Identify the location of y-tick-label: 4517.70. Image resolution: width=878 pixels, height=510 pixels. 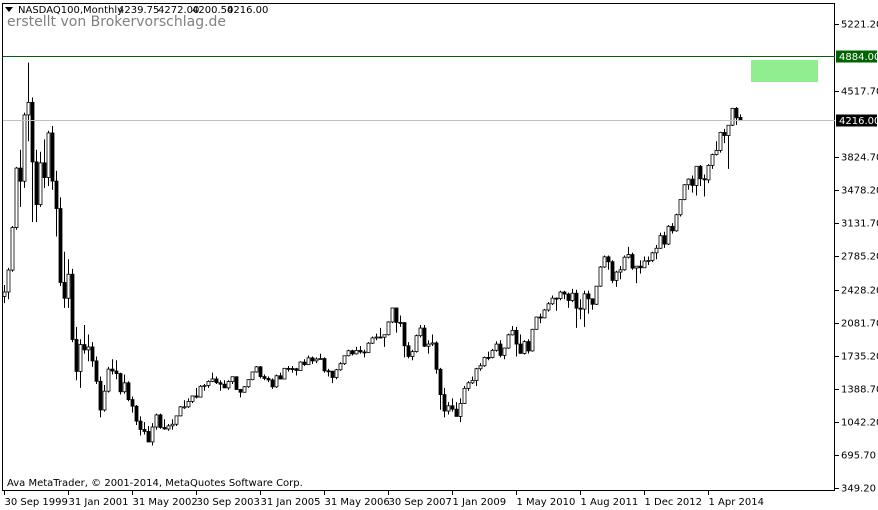
(859, 92).